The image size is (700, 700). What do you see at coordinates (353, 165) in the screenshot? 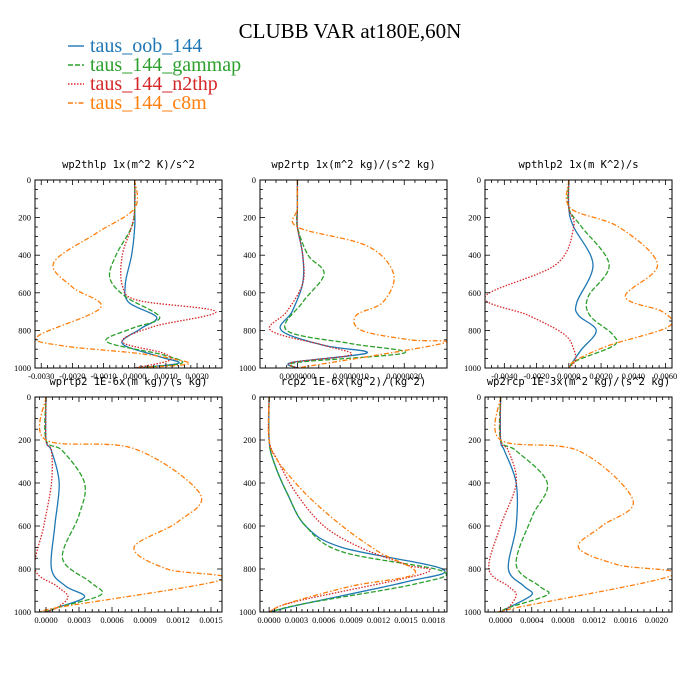
I see `panel-title: wp2rtp 1x(m^2 kg)/(s^2 kg)` at bounding box center [353, 165].